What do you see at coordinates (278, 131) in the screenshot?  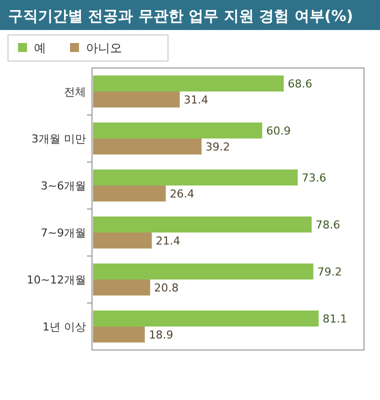 I see `data-label: 60.9` at bounding box center [278, 131].